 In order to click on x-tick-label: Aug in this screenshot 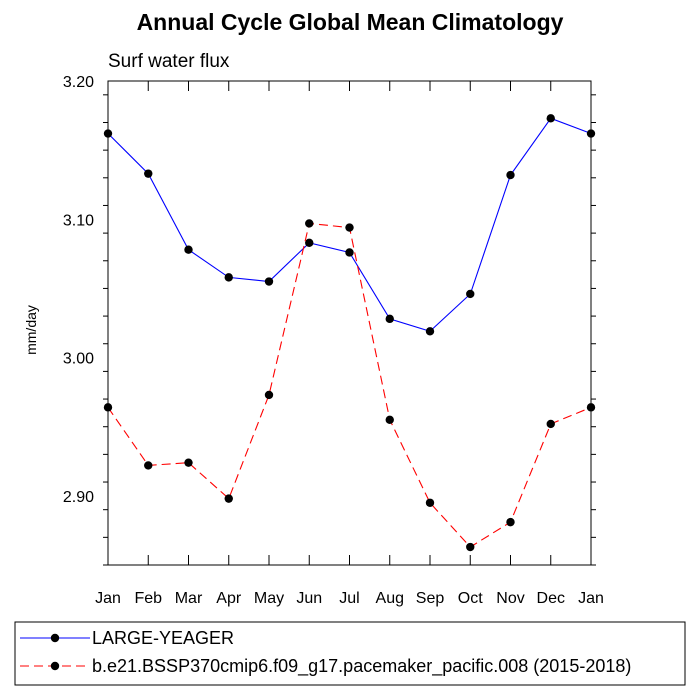, I will do `click(390, 598)`.